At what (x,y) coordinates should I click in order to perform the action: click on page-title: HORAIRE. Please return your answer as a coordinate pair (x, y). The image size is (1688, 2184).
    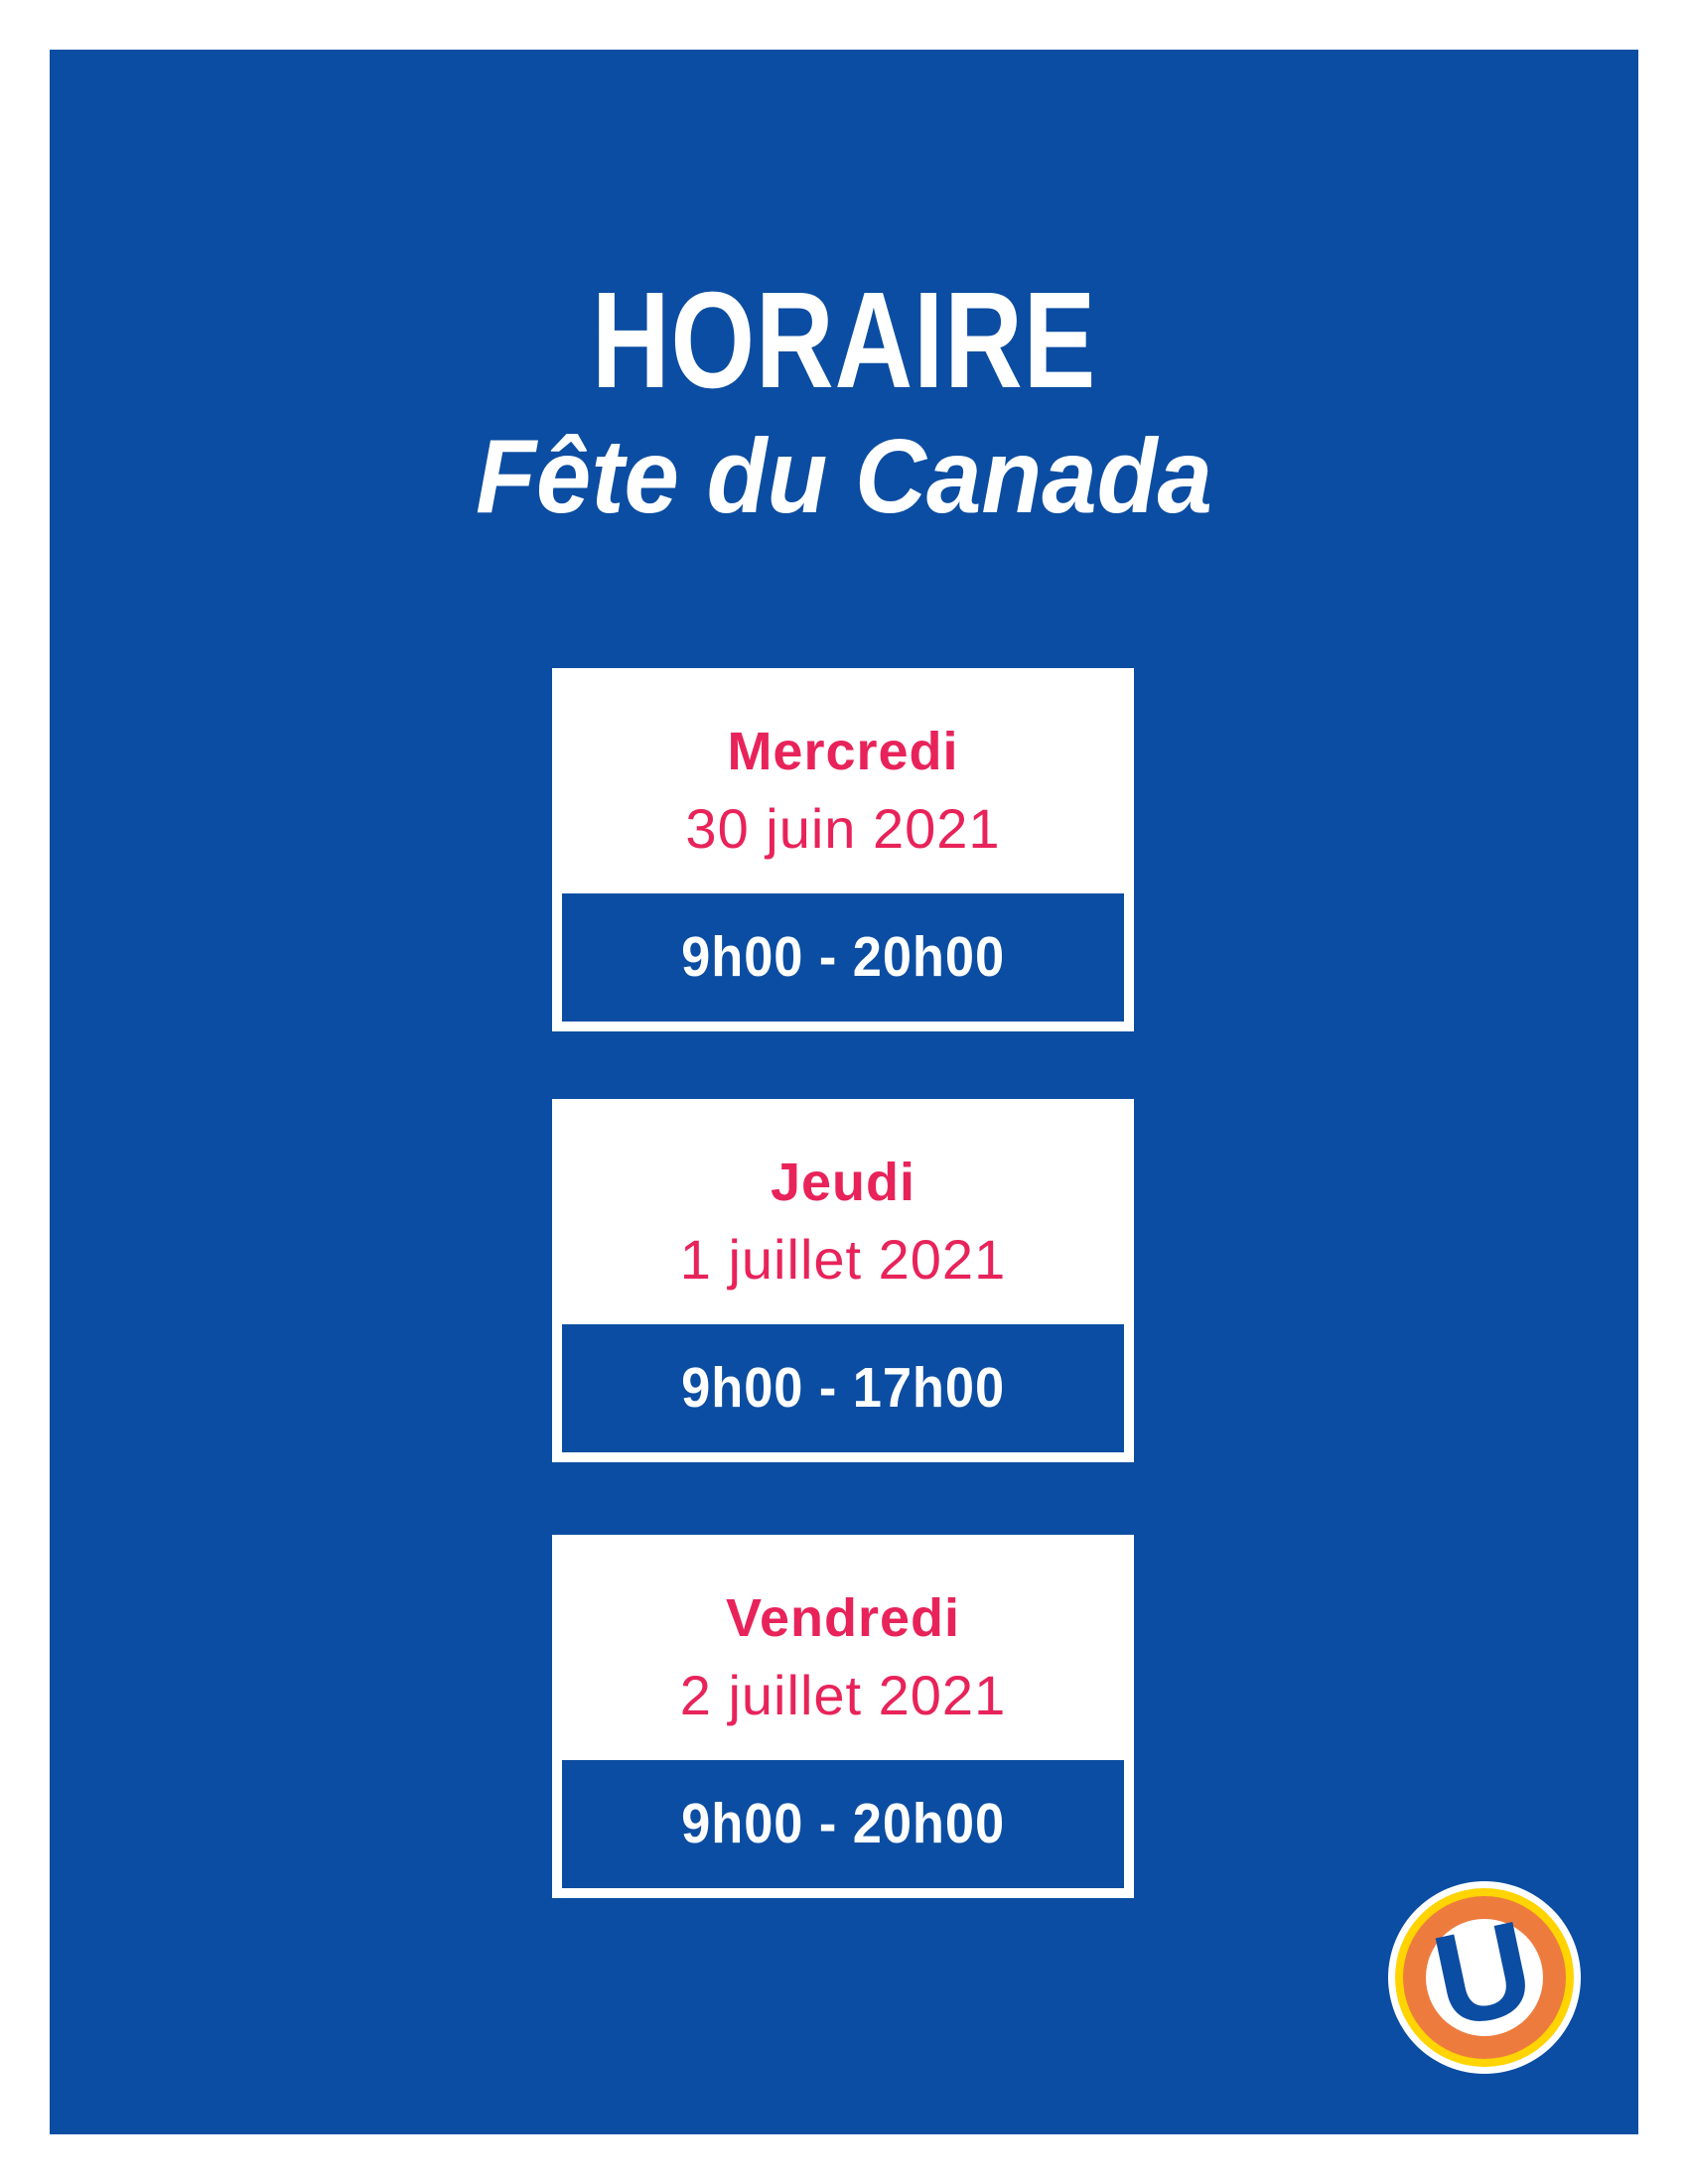
    Looking at the image, I should click on (844, 340).